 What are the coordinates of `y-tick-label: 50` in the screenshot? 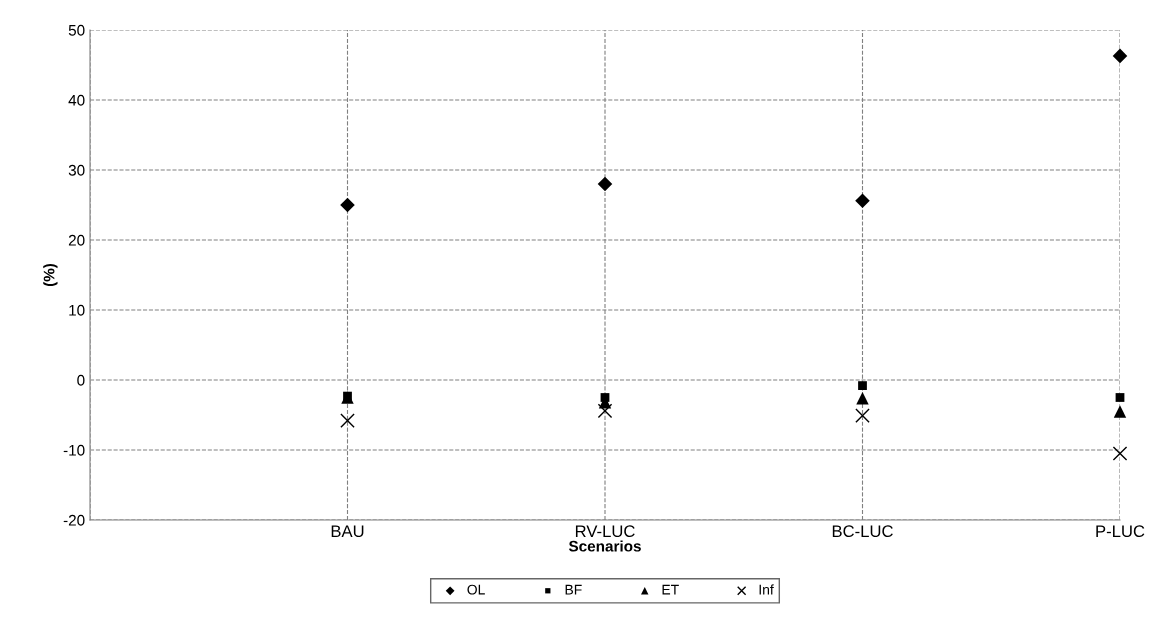 It's located at (76, 30).